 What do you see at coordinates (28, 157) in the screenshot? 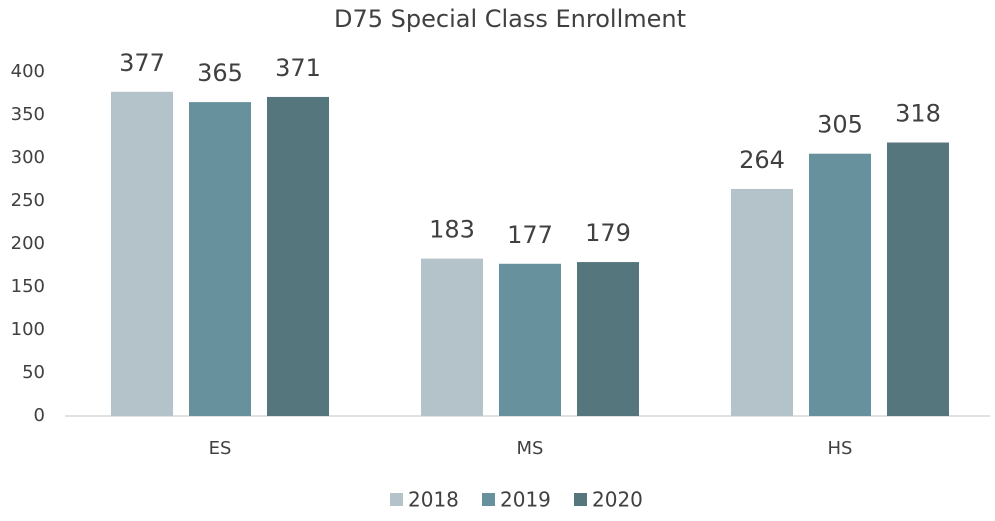
I see `y-tick-label: 300` at bounding box center [28, 157].